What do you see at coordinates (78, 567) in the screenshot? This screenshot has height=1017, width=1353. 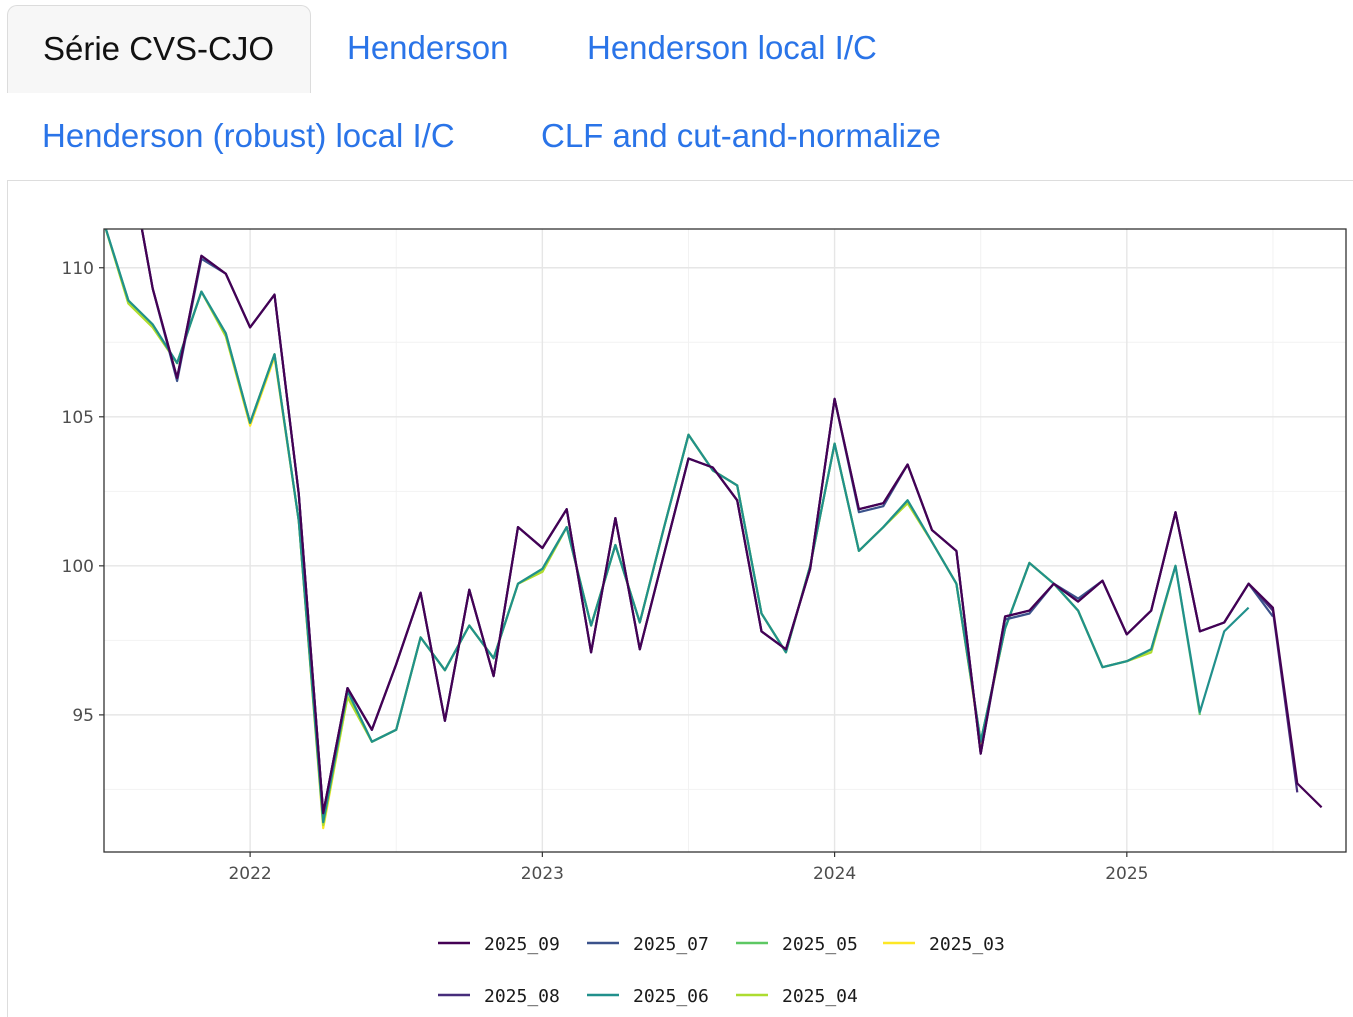 I see `y-tick-label: 100` at bounding box center [78, 567].